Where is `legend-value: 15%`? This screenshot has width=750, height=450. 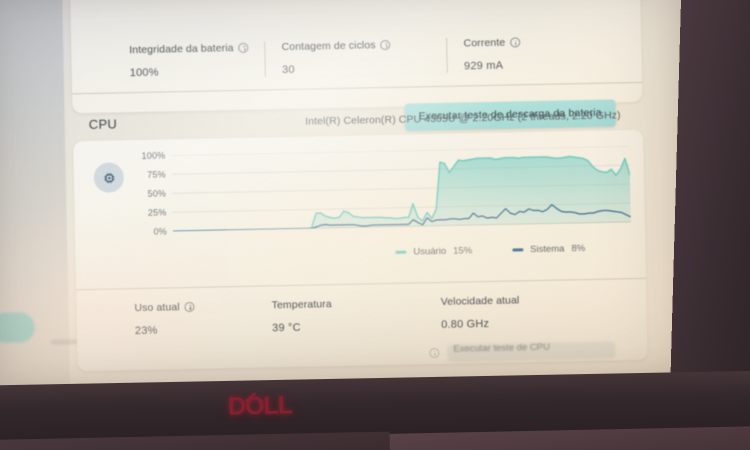 legend-value: 15% is located at coordinates (463, 251).